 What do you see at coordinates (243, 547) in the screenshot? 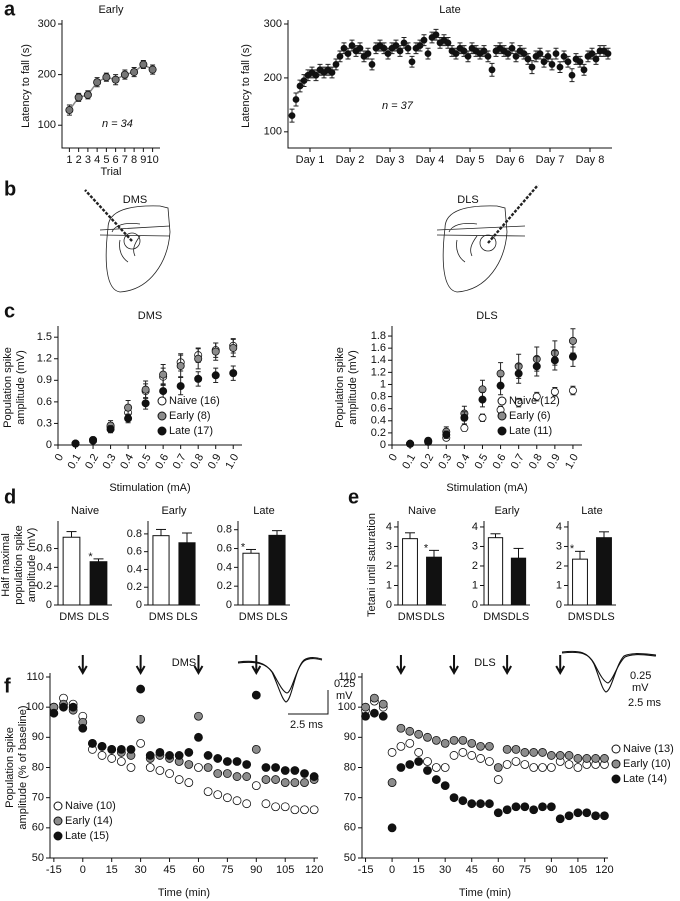
I see `significance-star: *` at bounding box center [243, 547].